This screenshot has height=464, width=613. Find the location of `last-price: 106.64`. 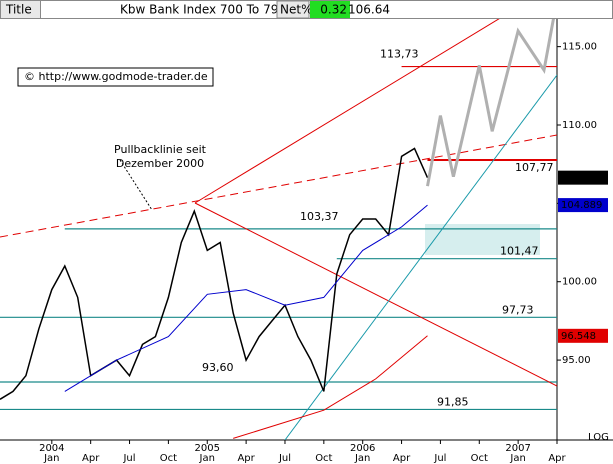

last-price: 106.64 is located at coordinates (369, 10).